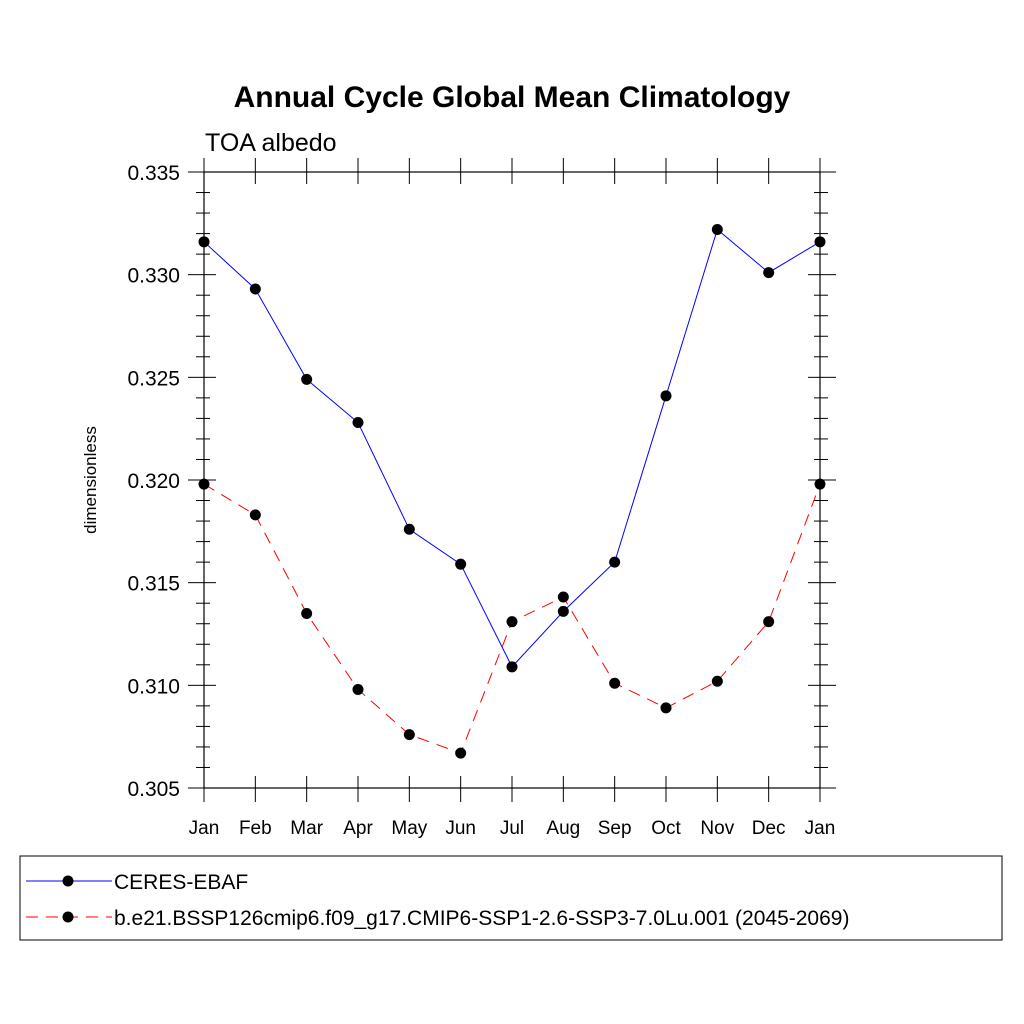 The width and height of the screenshot is (1024, 1024). I want to click on y-tick-label: 0.305, so click(153, 789).